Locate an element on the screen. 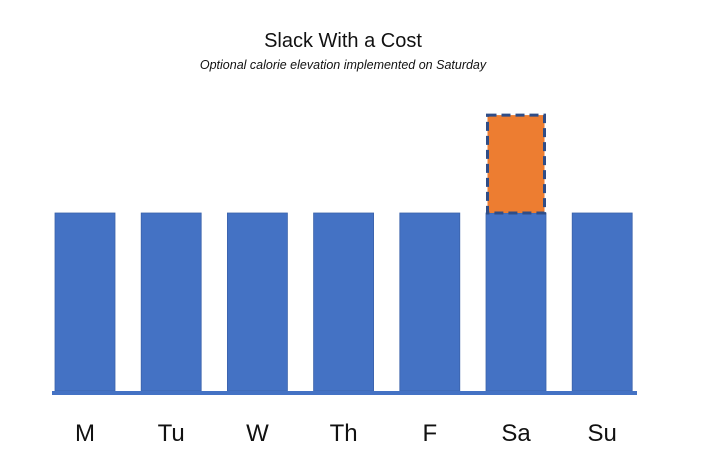 This screenshot has height=450, width=710. bar-elevation-sa is located at coordinates (516, 164).